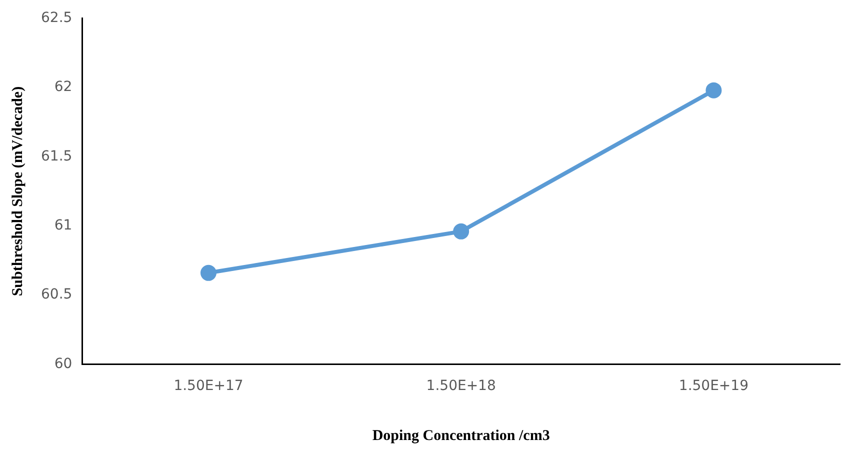 The width and height of the screenshot is (854, 457). What do you see at coordinates (713, 386) in the screenshot?
I see `x-tick-label: 1.50E+19` at bounding box center [713, 386].